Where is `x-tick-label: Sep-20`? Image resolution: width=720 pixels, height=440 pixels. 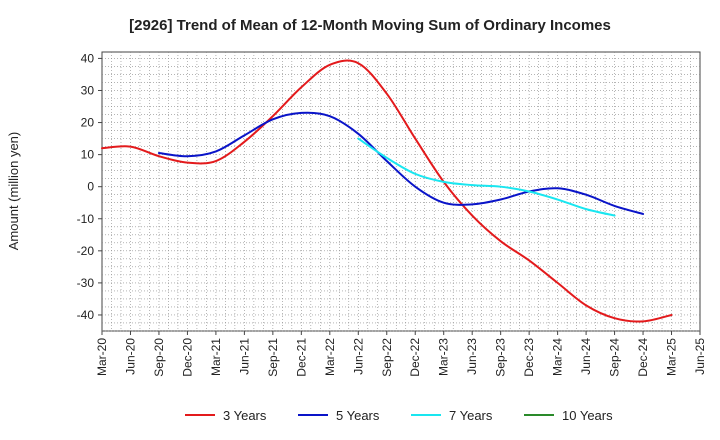
x-tick-label: Sep-20 is located at coordinates (159, 357).